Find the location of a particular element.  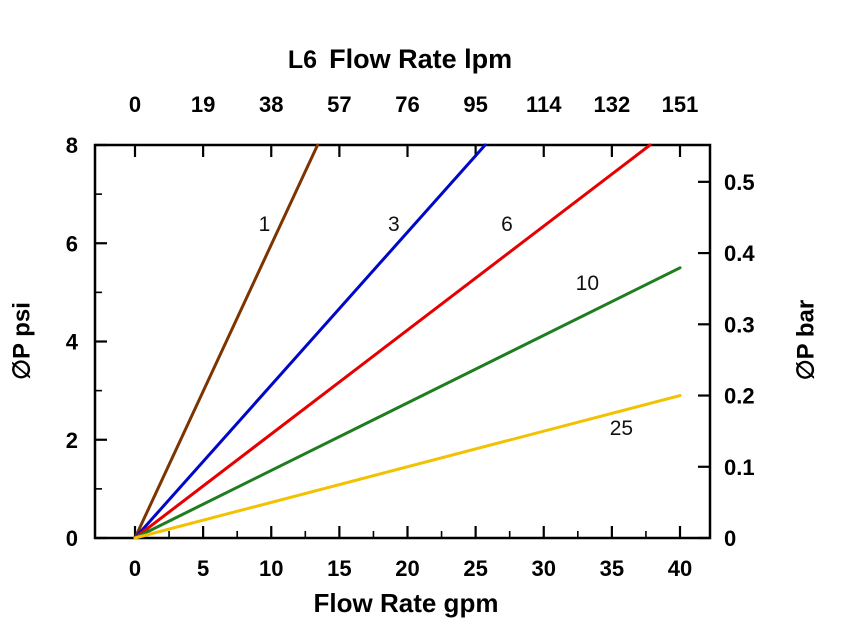

series-label-1: 1 is located at coordinates (265, 224).